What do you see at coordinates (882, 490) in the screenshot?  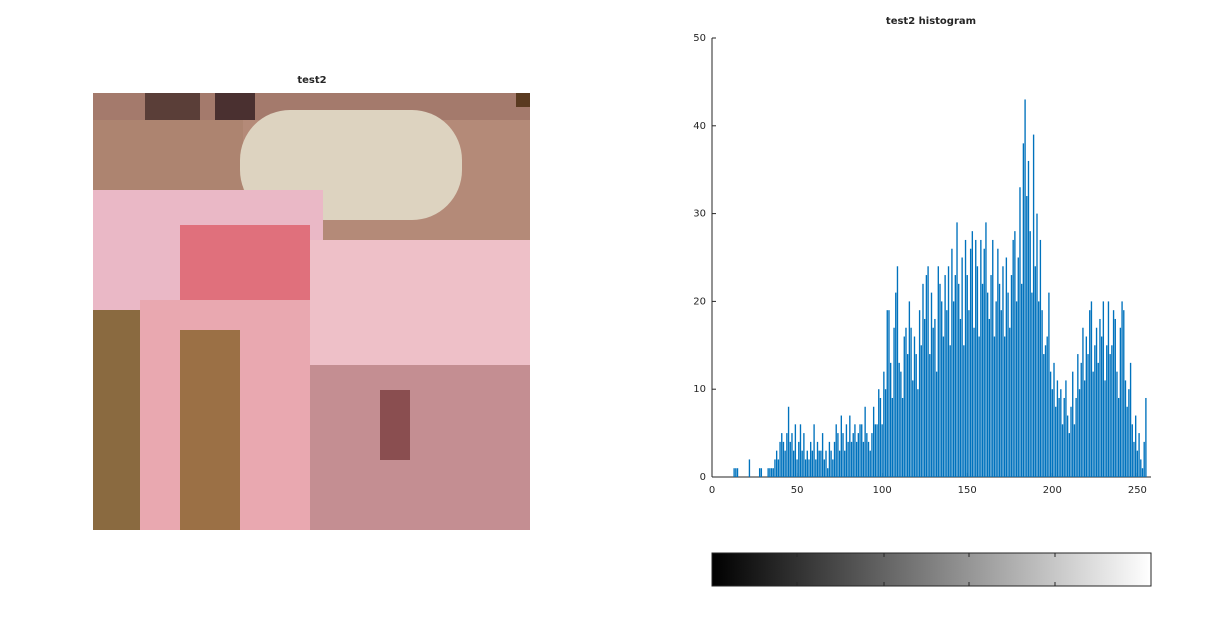 I see `x-tick-label: 100` at bounding box center [882, 490].